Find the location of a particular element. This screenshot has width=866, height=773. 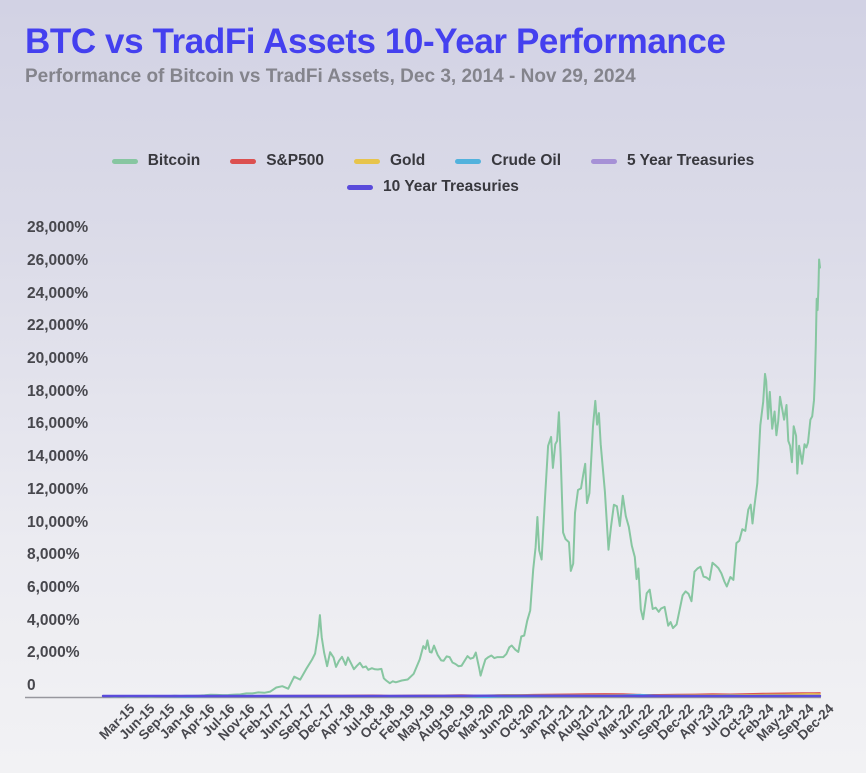

legend-item-s-p500: S&P500 is located at coordinates (277, 161).